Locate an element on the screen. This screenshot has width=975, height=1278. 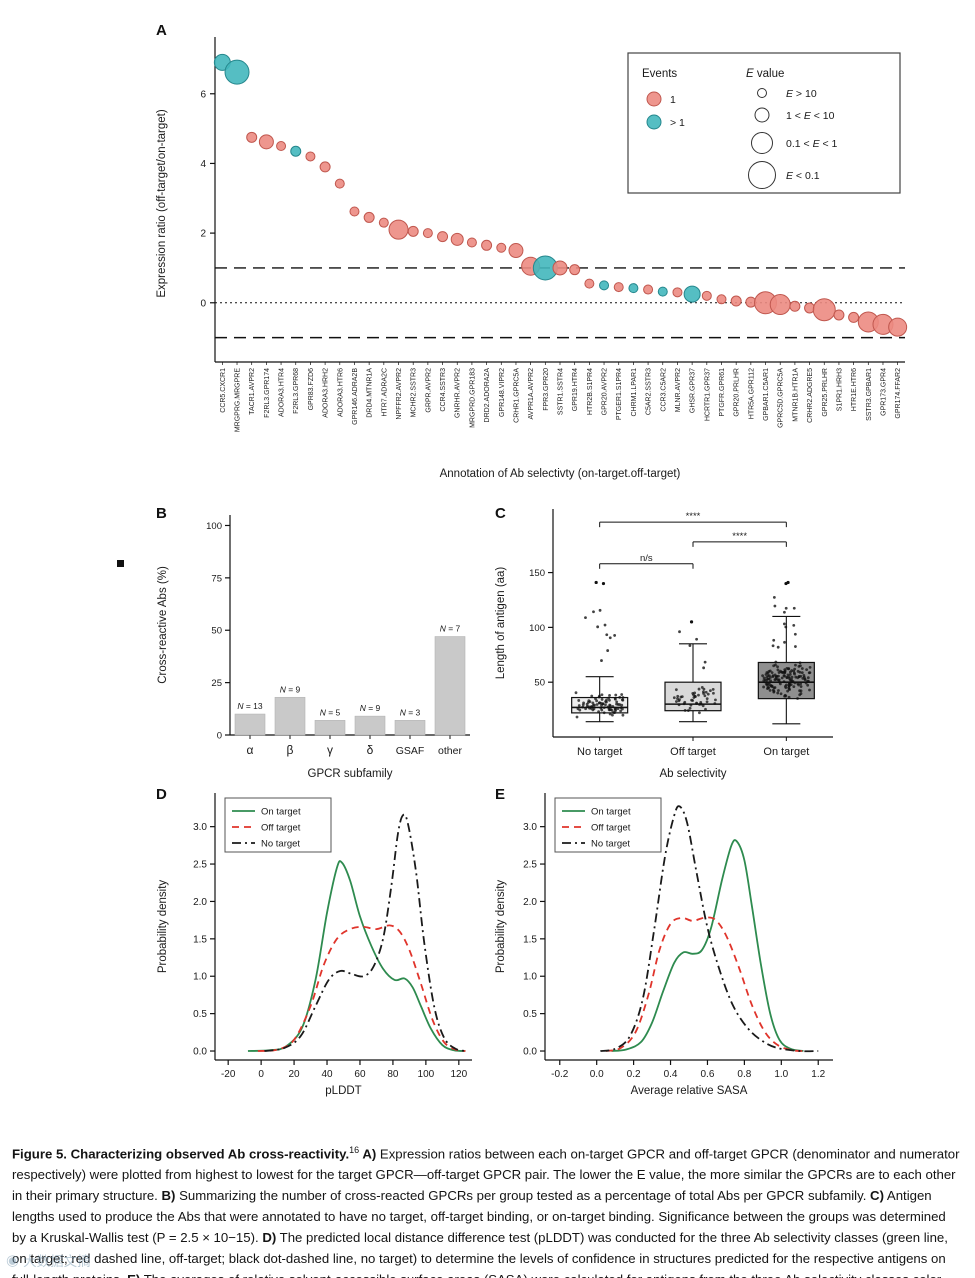
svg-text: 120 is located at coordinates (458, 1074).